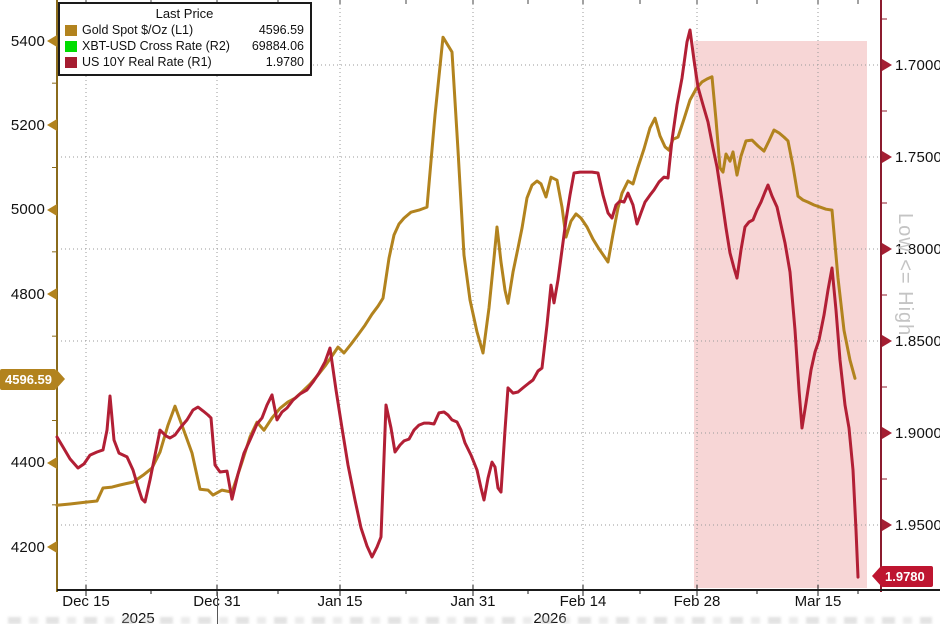 The height and width of the screenshot is (624, 940). I want to click on x-axis-tick-dec-15: Dec 15, so click(86, 601).